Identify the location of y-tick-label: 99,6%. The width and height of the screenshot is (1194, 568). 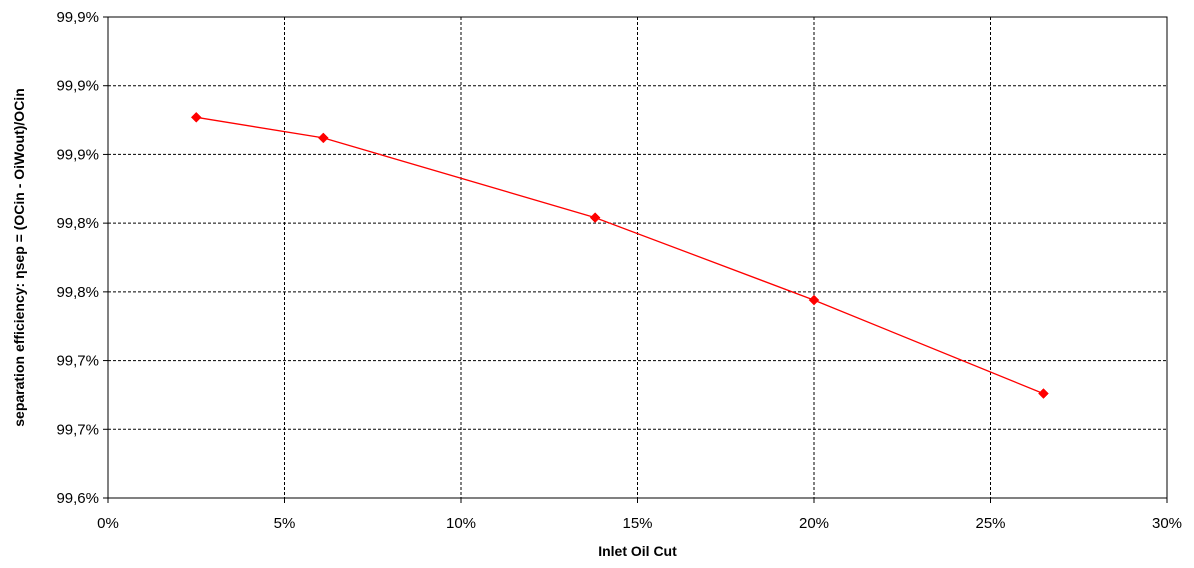
(77, 498).